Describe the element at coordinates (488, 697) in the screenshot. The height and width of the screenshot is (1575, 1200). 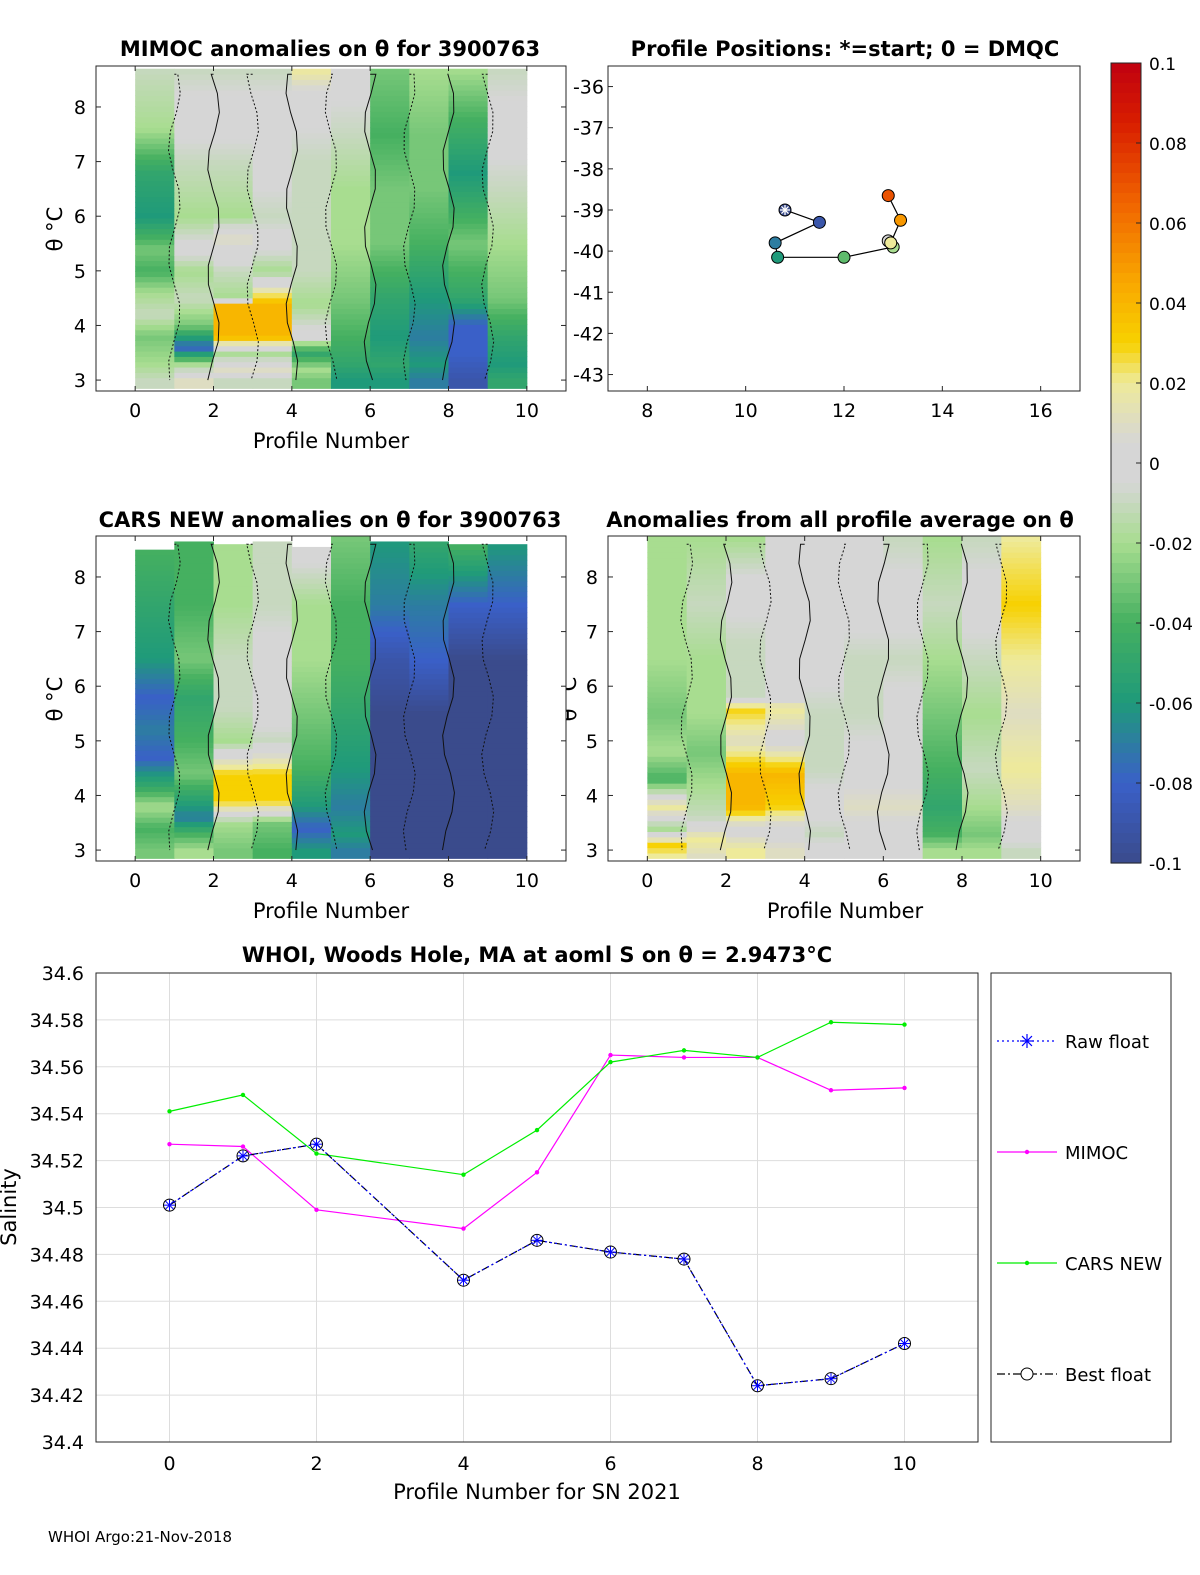
I see `cars-contour-line` at that location.